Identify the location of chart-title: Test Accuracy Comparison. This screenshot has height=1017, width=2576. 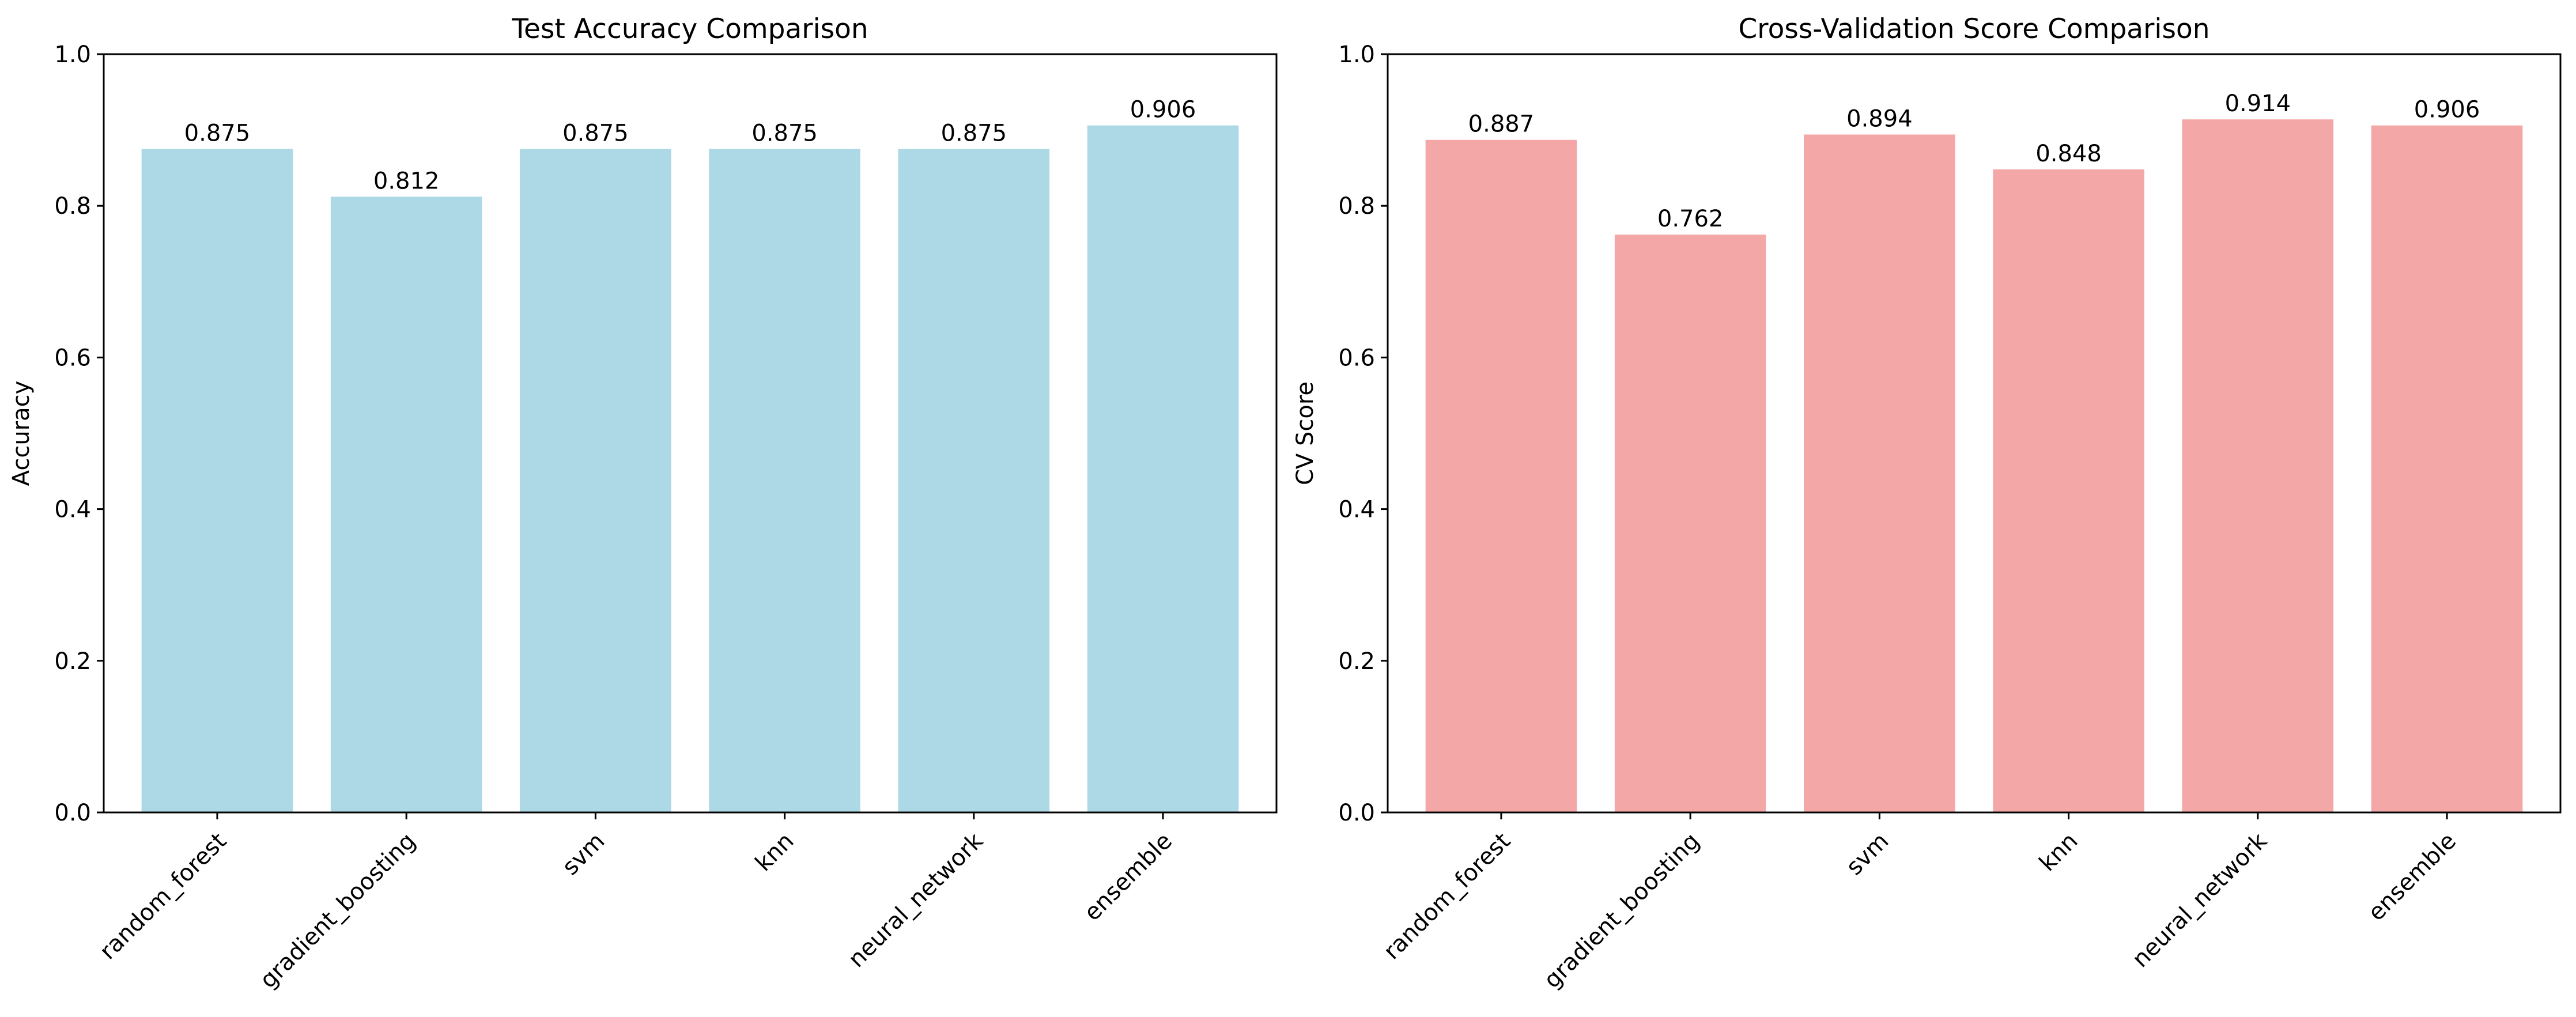
(689, 29).